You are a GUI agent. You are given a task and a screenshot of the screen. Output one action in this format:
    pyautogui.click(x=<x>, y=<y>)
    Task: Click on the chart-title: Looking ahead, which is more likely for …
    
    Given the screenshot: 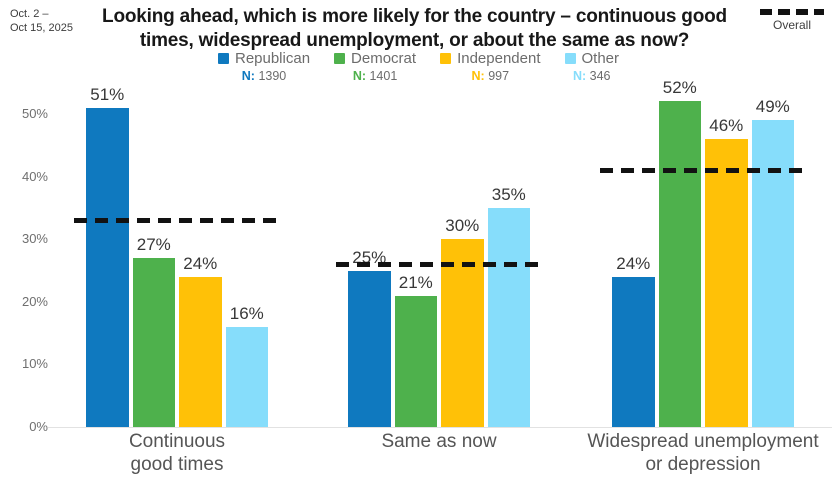 What is the action you would take?
    pyautogui.click(x=414, y=29)
    